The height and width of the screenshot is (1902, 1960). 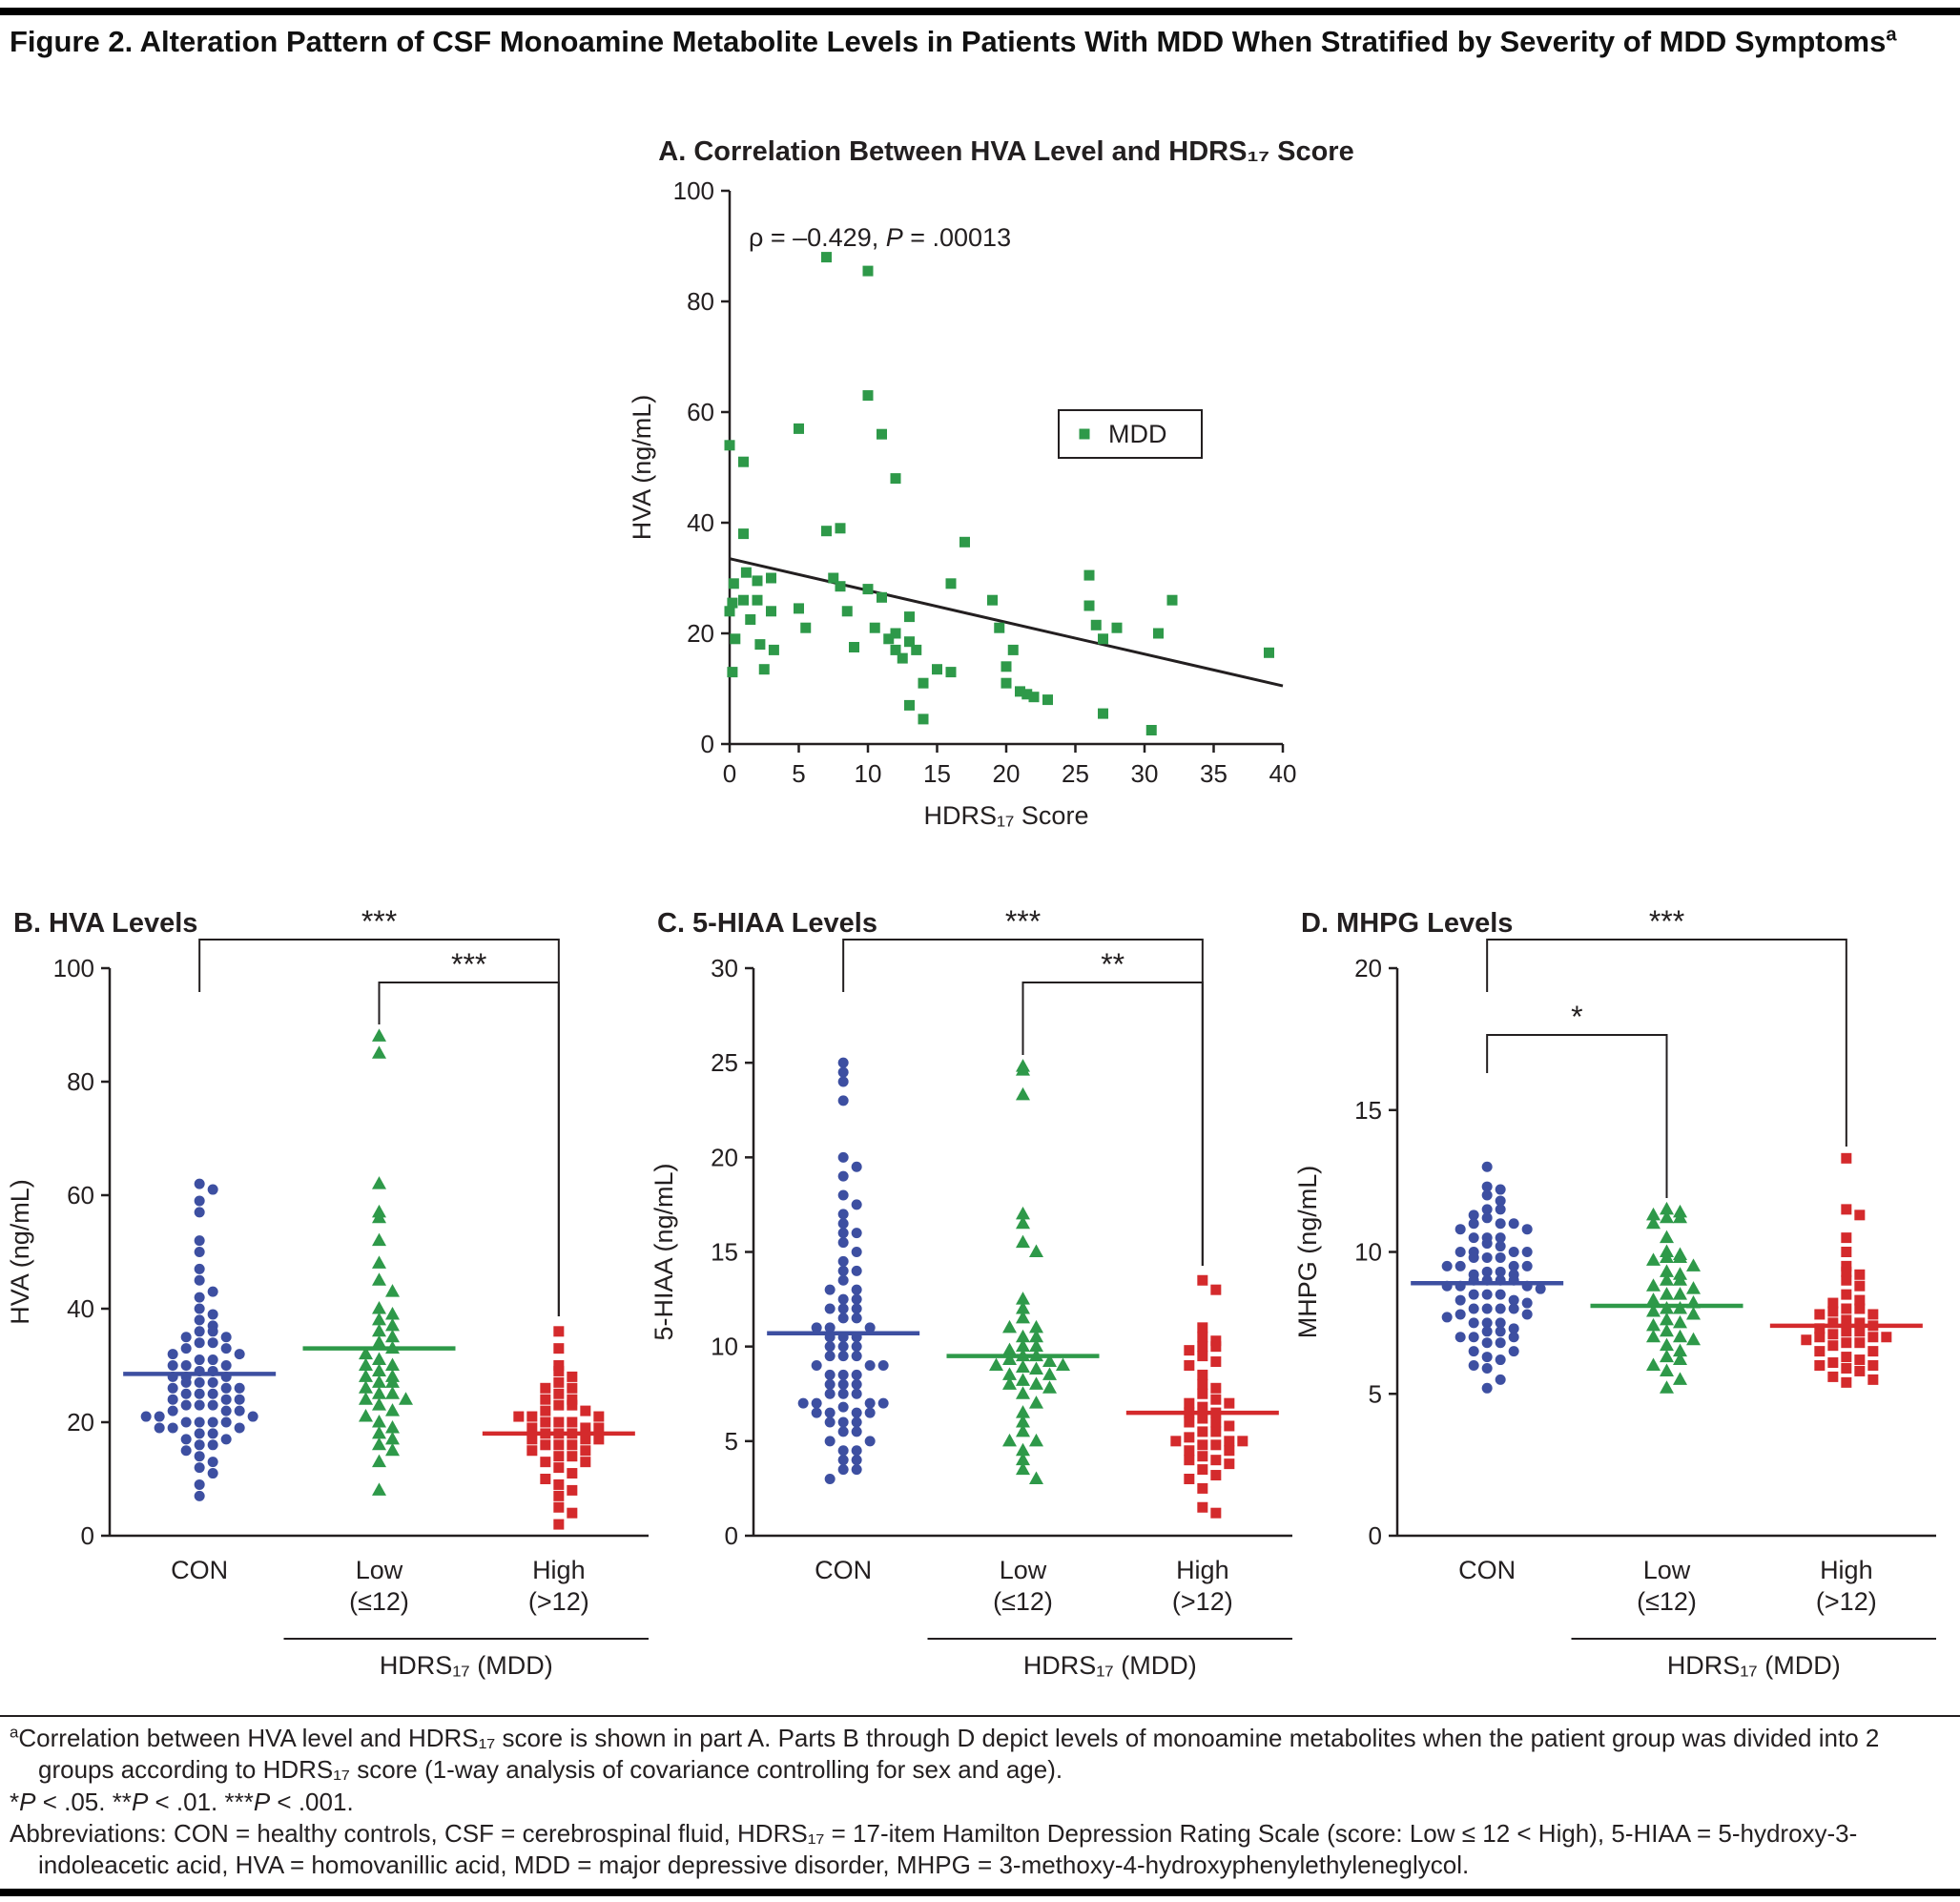 I want to click on x-tick-label: 20, so click(x=1007, y=773).